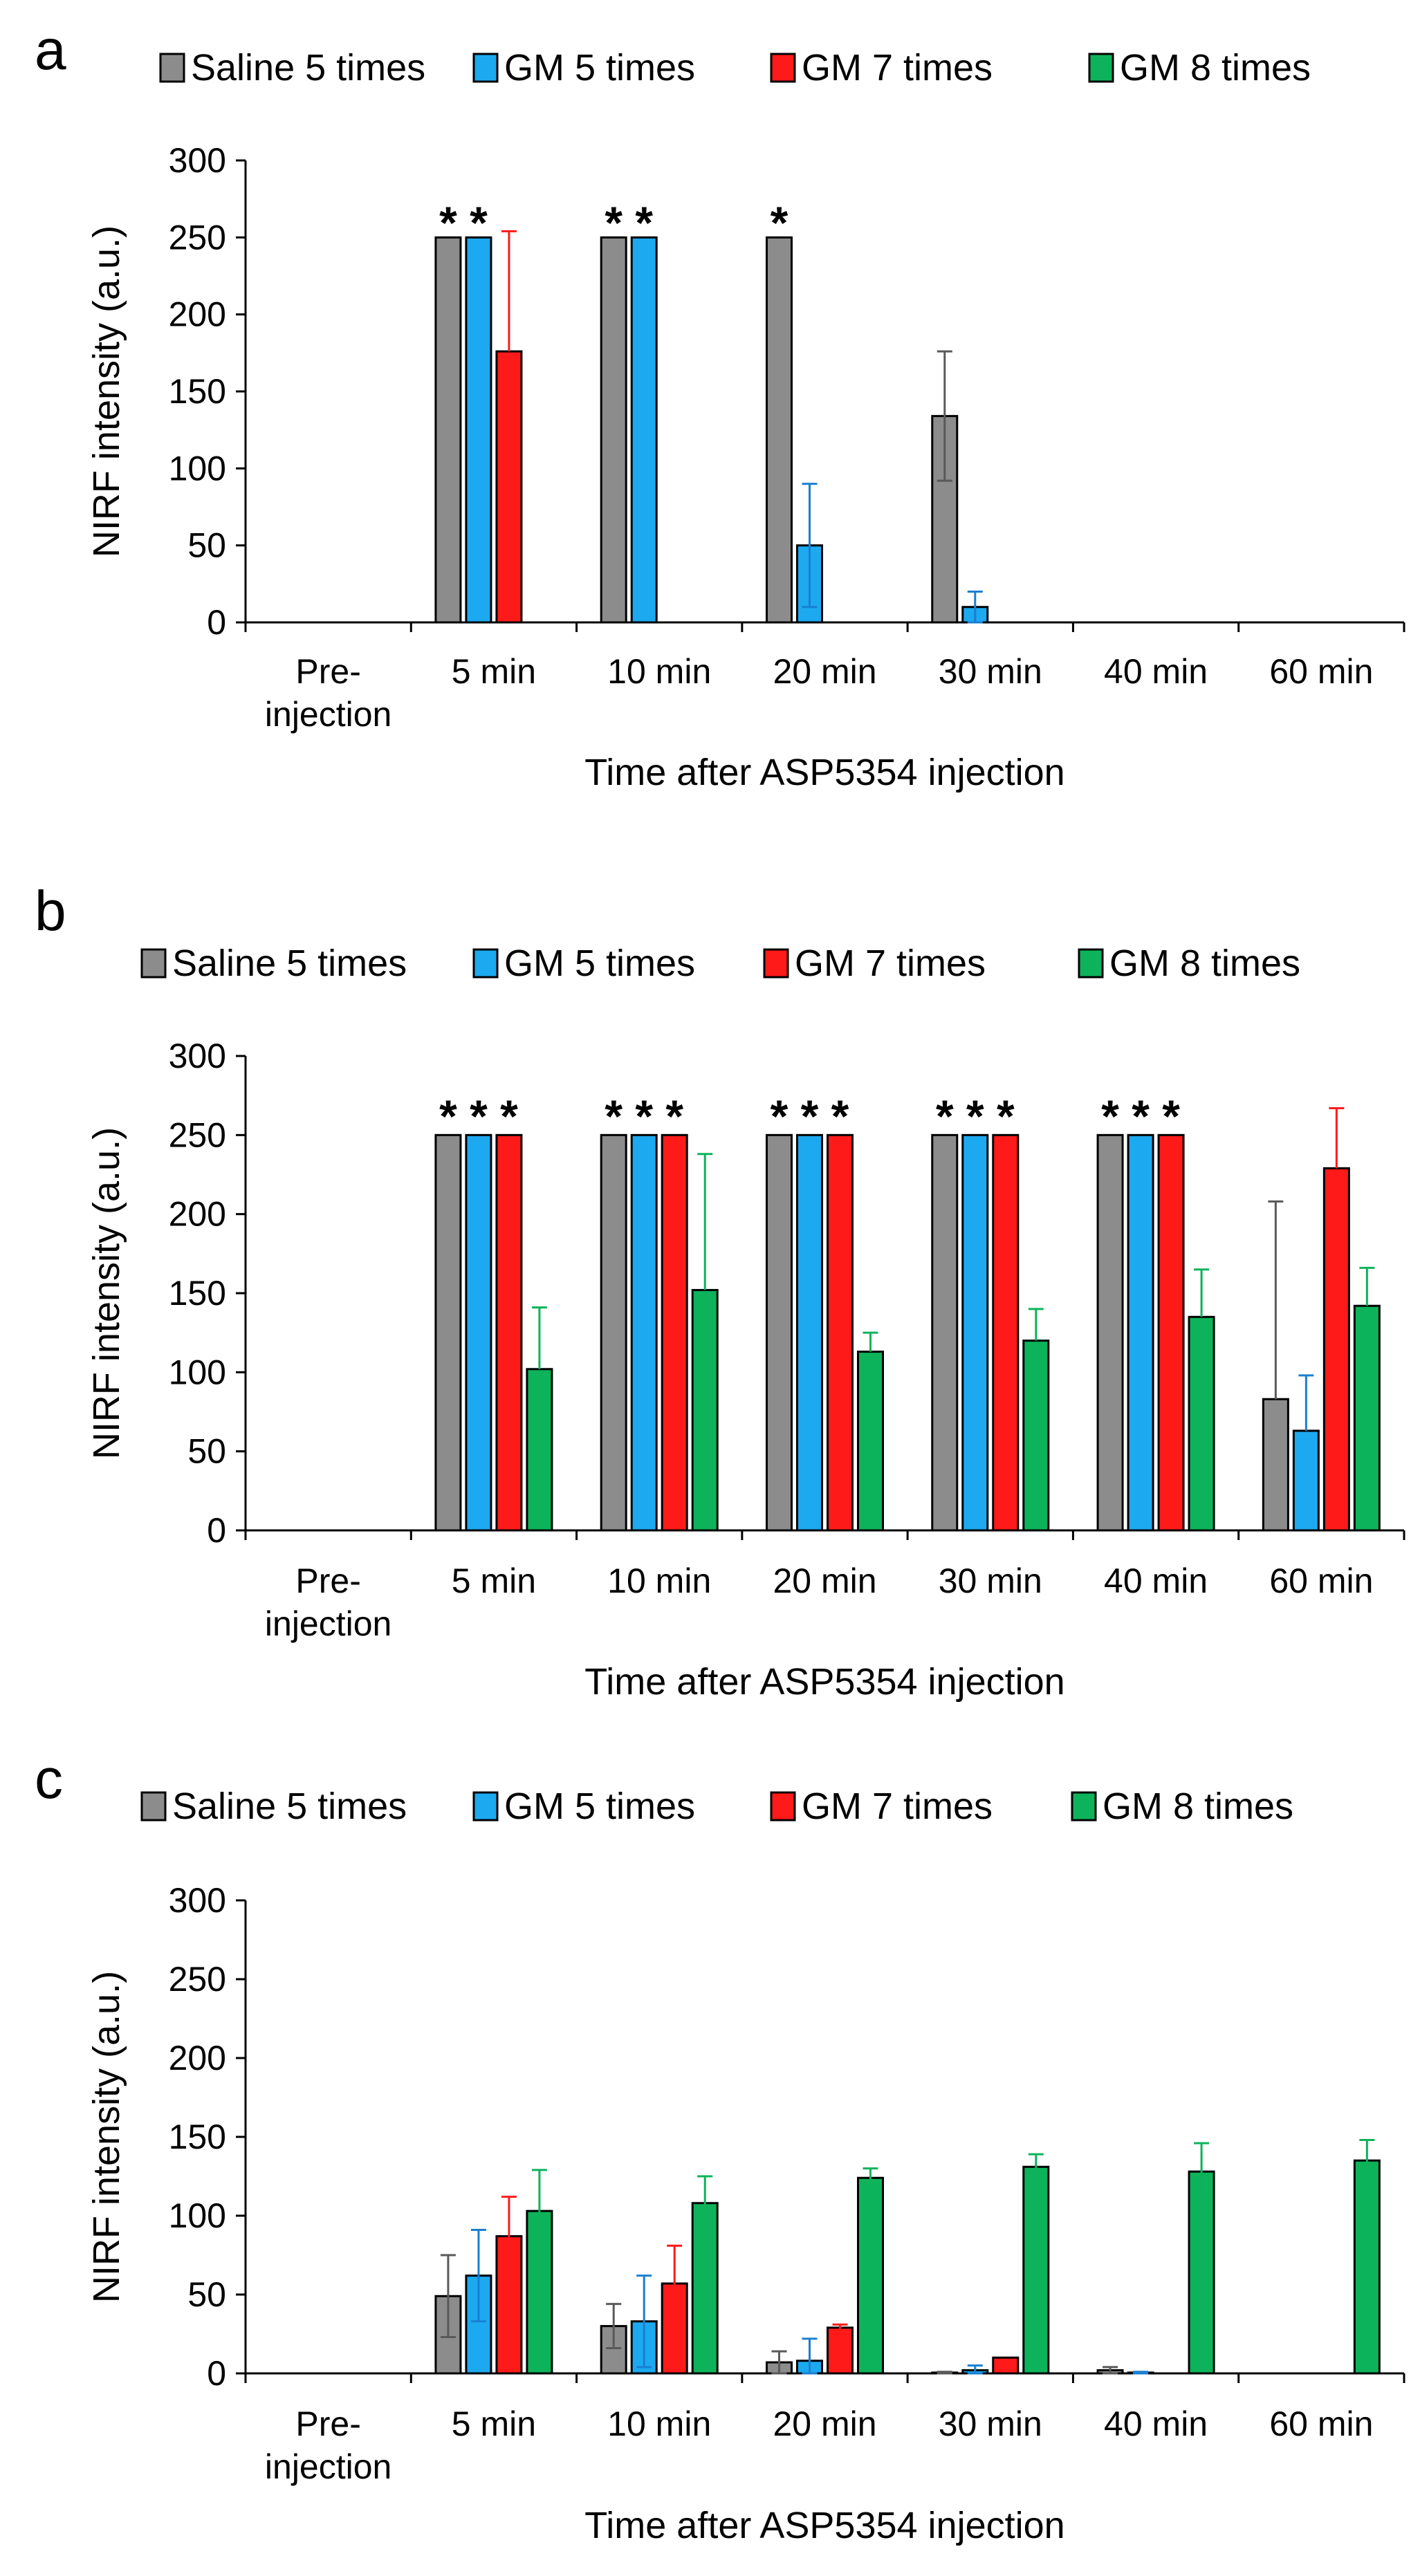 The height and width of the screenshot is (2576, 1420). I want to click on legend-label: GM 8 times, so click(1204, 963).